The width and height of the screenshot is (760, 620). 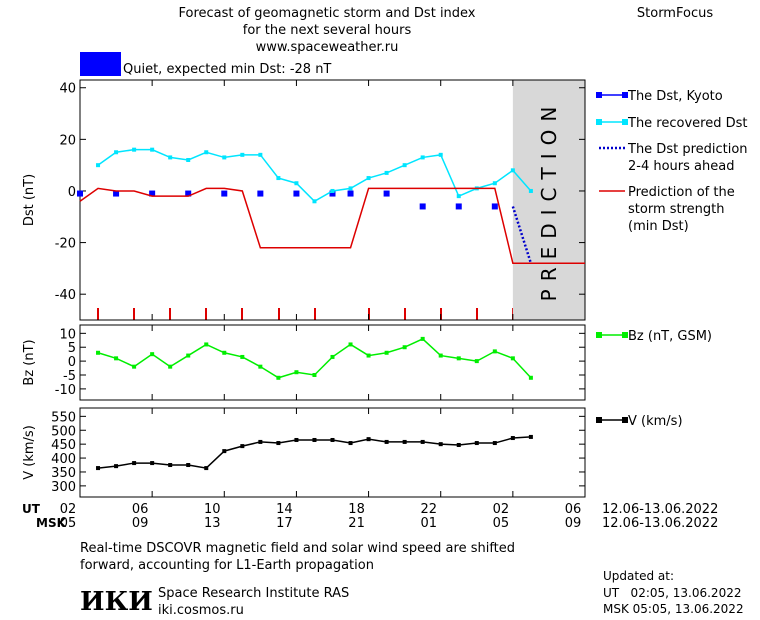 I want to click on status-text: Quiet, expected min Dst: -28 nT, so click(x=227, y=69).